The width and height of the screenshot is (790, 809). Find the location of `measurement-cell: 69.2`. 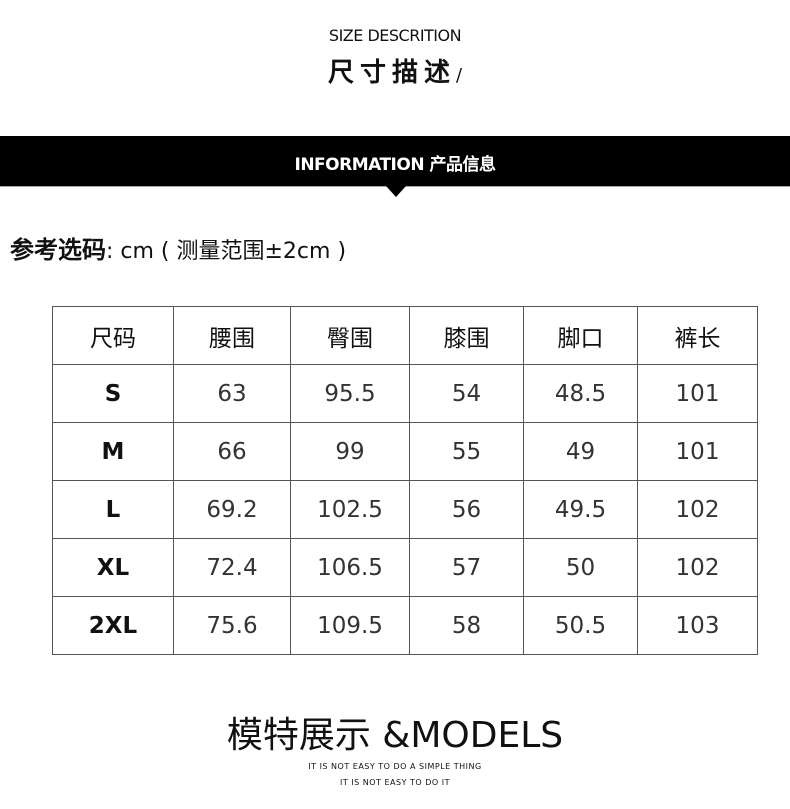

measurement-cell: 69.2 is located at coordinates (232, 509).